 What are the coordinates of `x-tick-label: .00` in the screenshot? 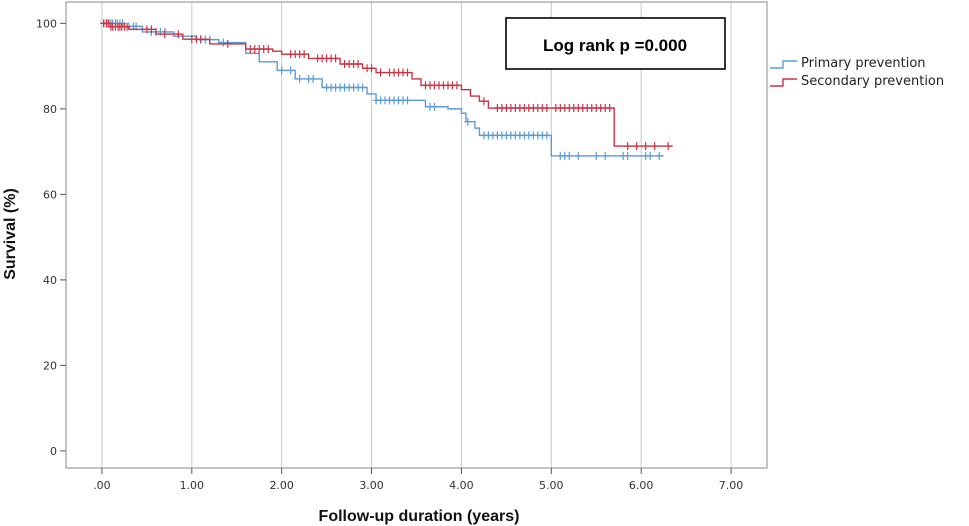 It's located at (102, 485).